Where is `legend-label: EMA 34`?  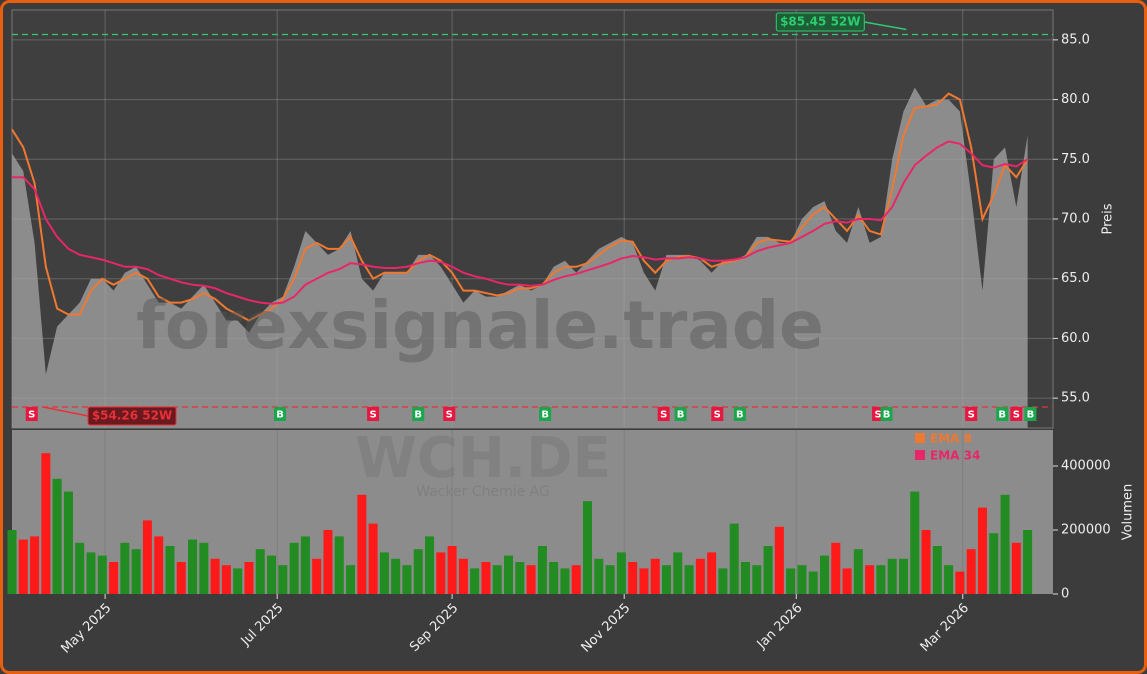 legend-label: EMA 34 is located at coordinates (955, 456).